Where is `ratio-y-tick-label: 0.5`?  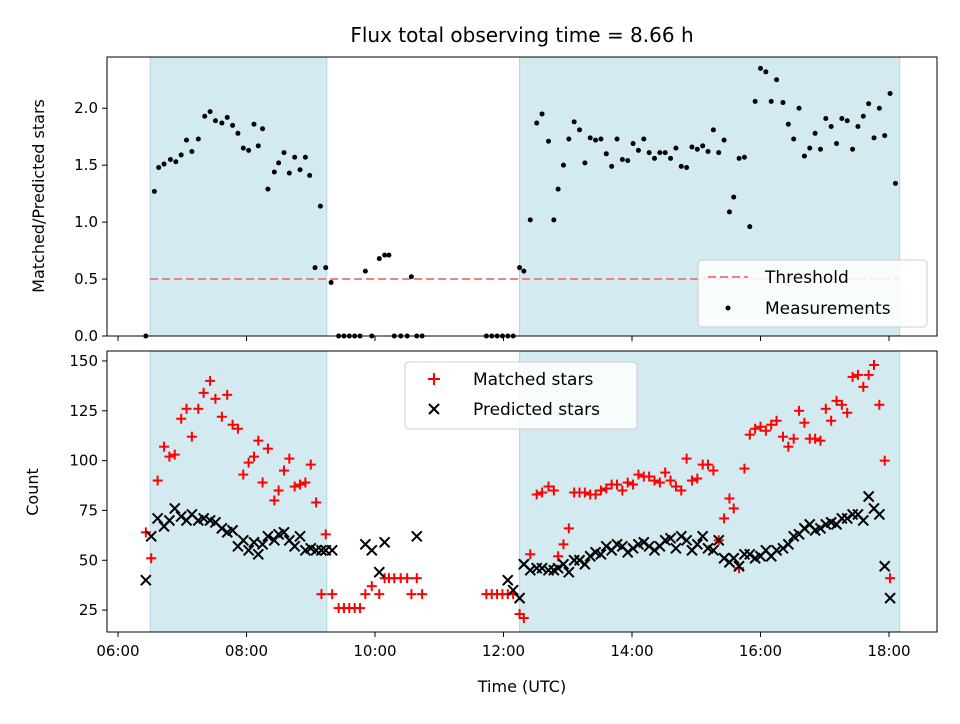 ratio-y-tick-label: 0.5 is located at coordinates (86, 279).